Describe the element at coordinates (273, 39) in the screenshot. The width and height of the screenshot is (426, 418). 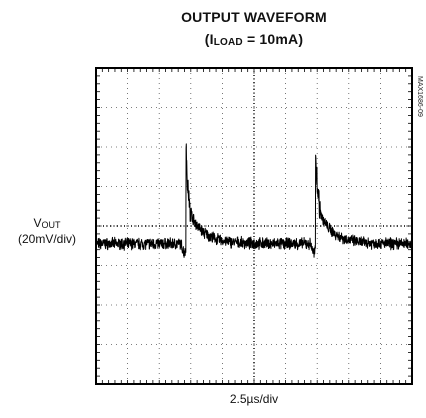
I see `title-rest: = 10mA)` at that location.